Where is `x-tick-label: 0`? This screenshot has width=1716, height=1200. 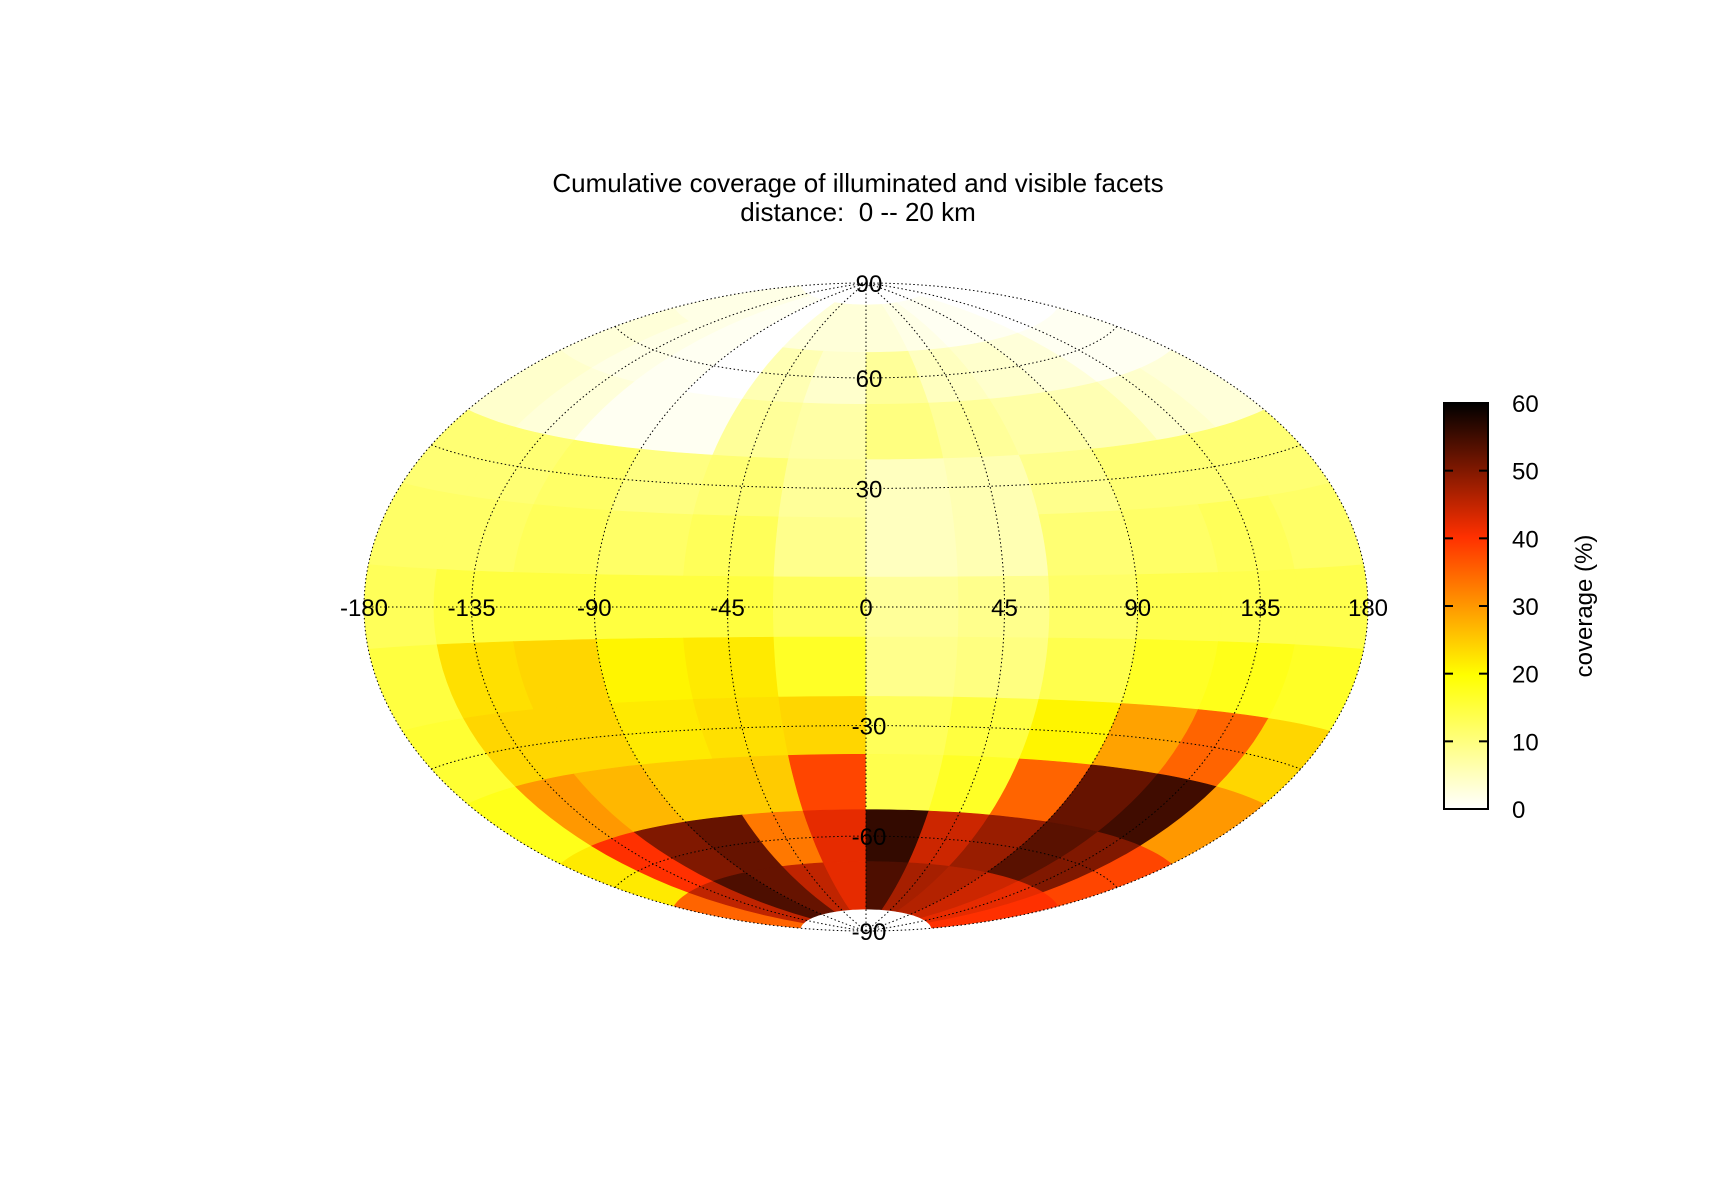 x-tick-label: 0 is located at coordinates (865, 608).